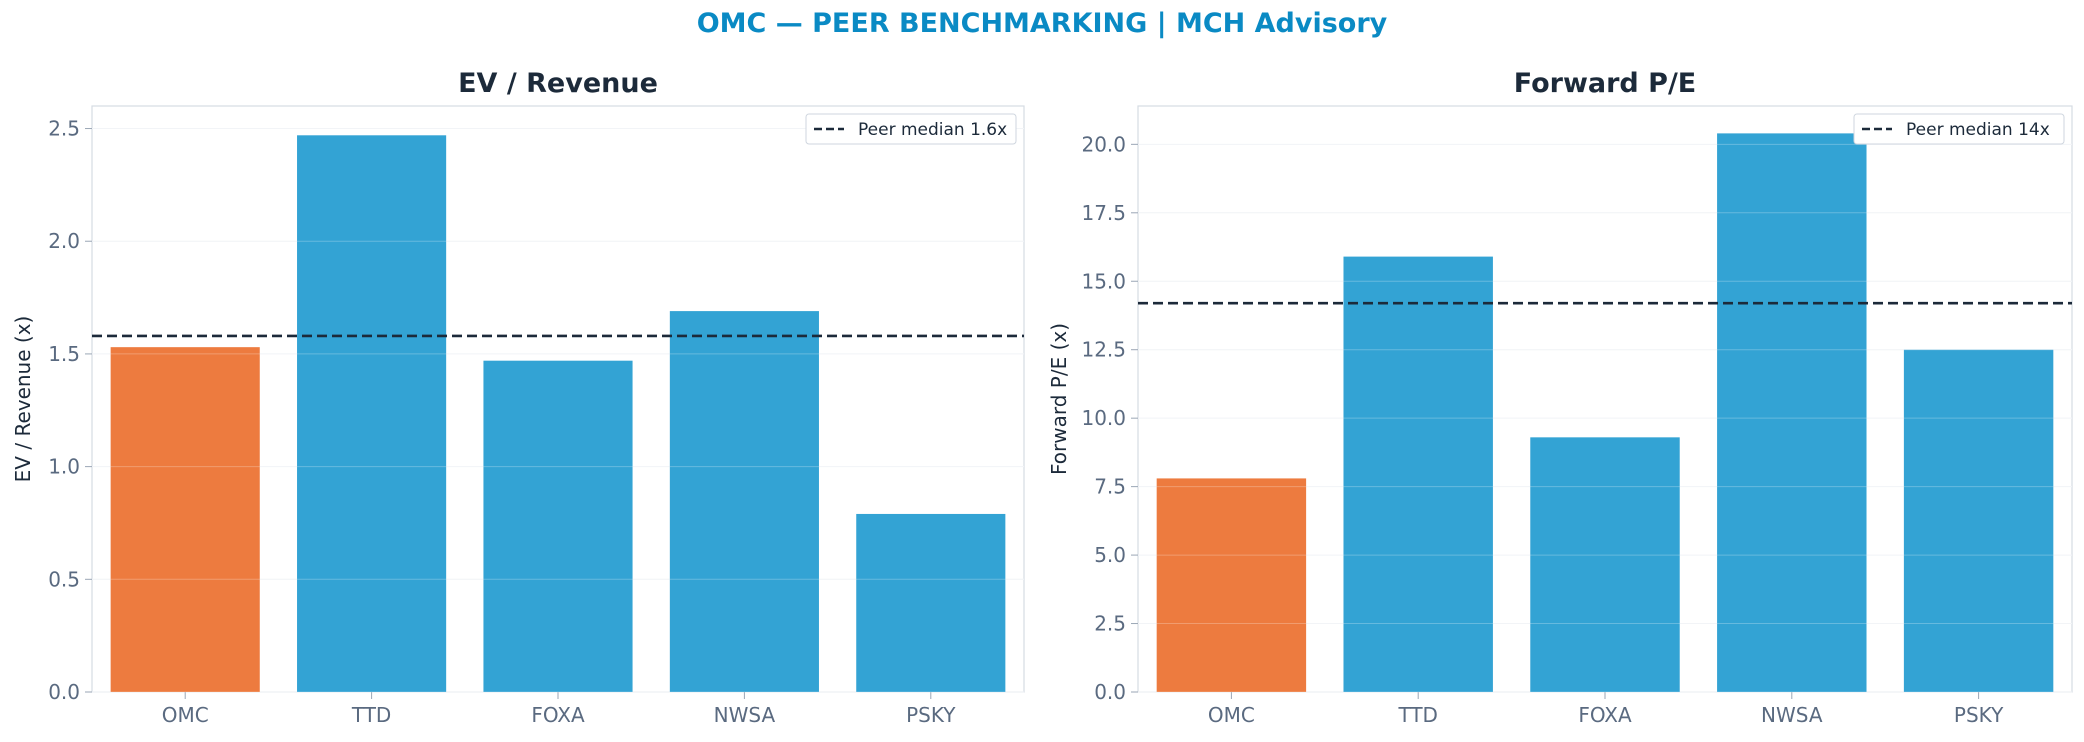 This screenshot has height=742, width=2084. Describe the element at coordinates (64, 467) in the screenshot. I see `y-tick-label: 1.0` at that location.